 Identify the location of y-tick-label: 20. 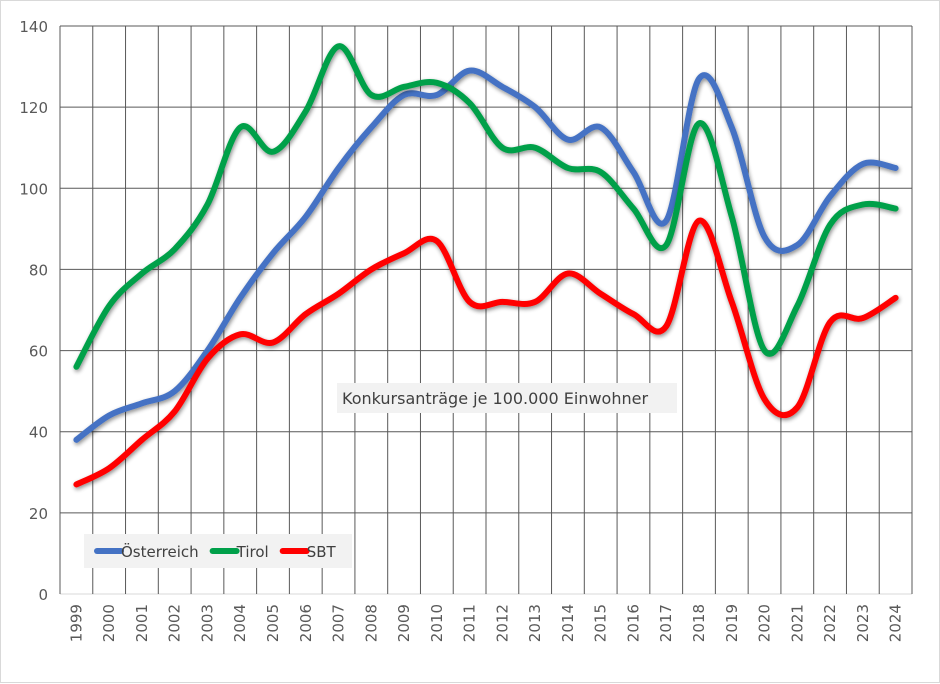
(38, 514).